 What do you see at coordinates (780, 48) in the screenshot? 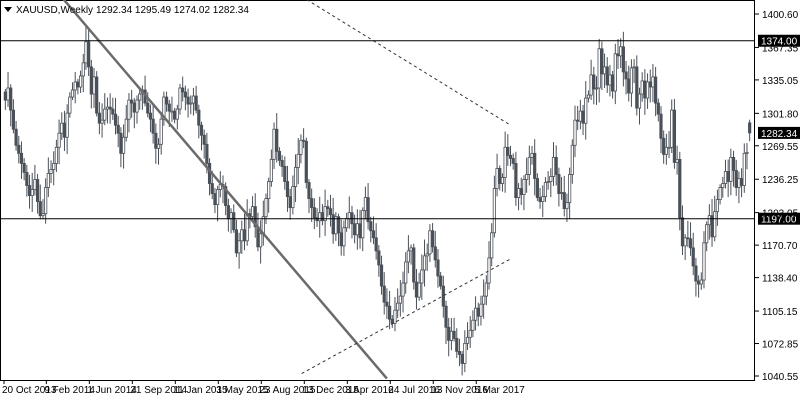
I see `price-tick-label: 1367.35` at bounding box center [780, 48].